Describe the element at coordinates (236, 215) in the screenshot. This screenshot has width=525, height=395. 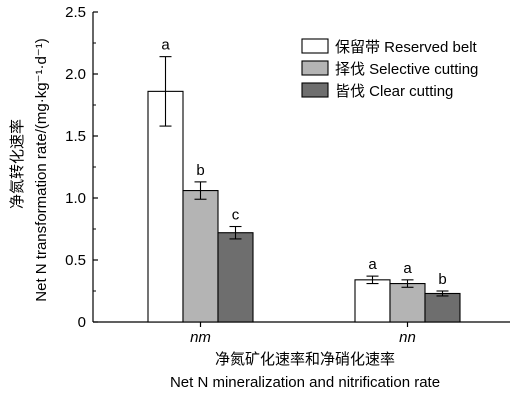
I see `significance-letter: c` at that location.